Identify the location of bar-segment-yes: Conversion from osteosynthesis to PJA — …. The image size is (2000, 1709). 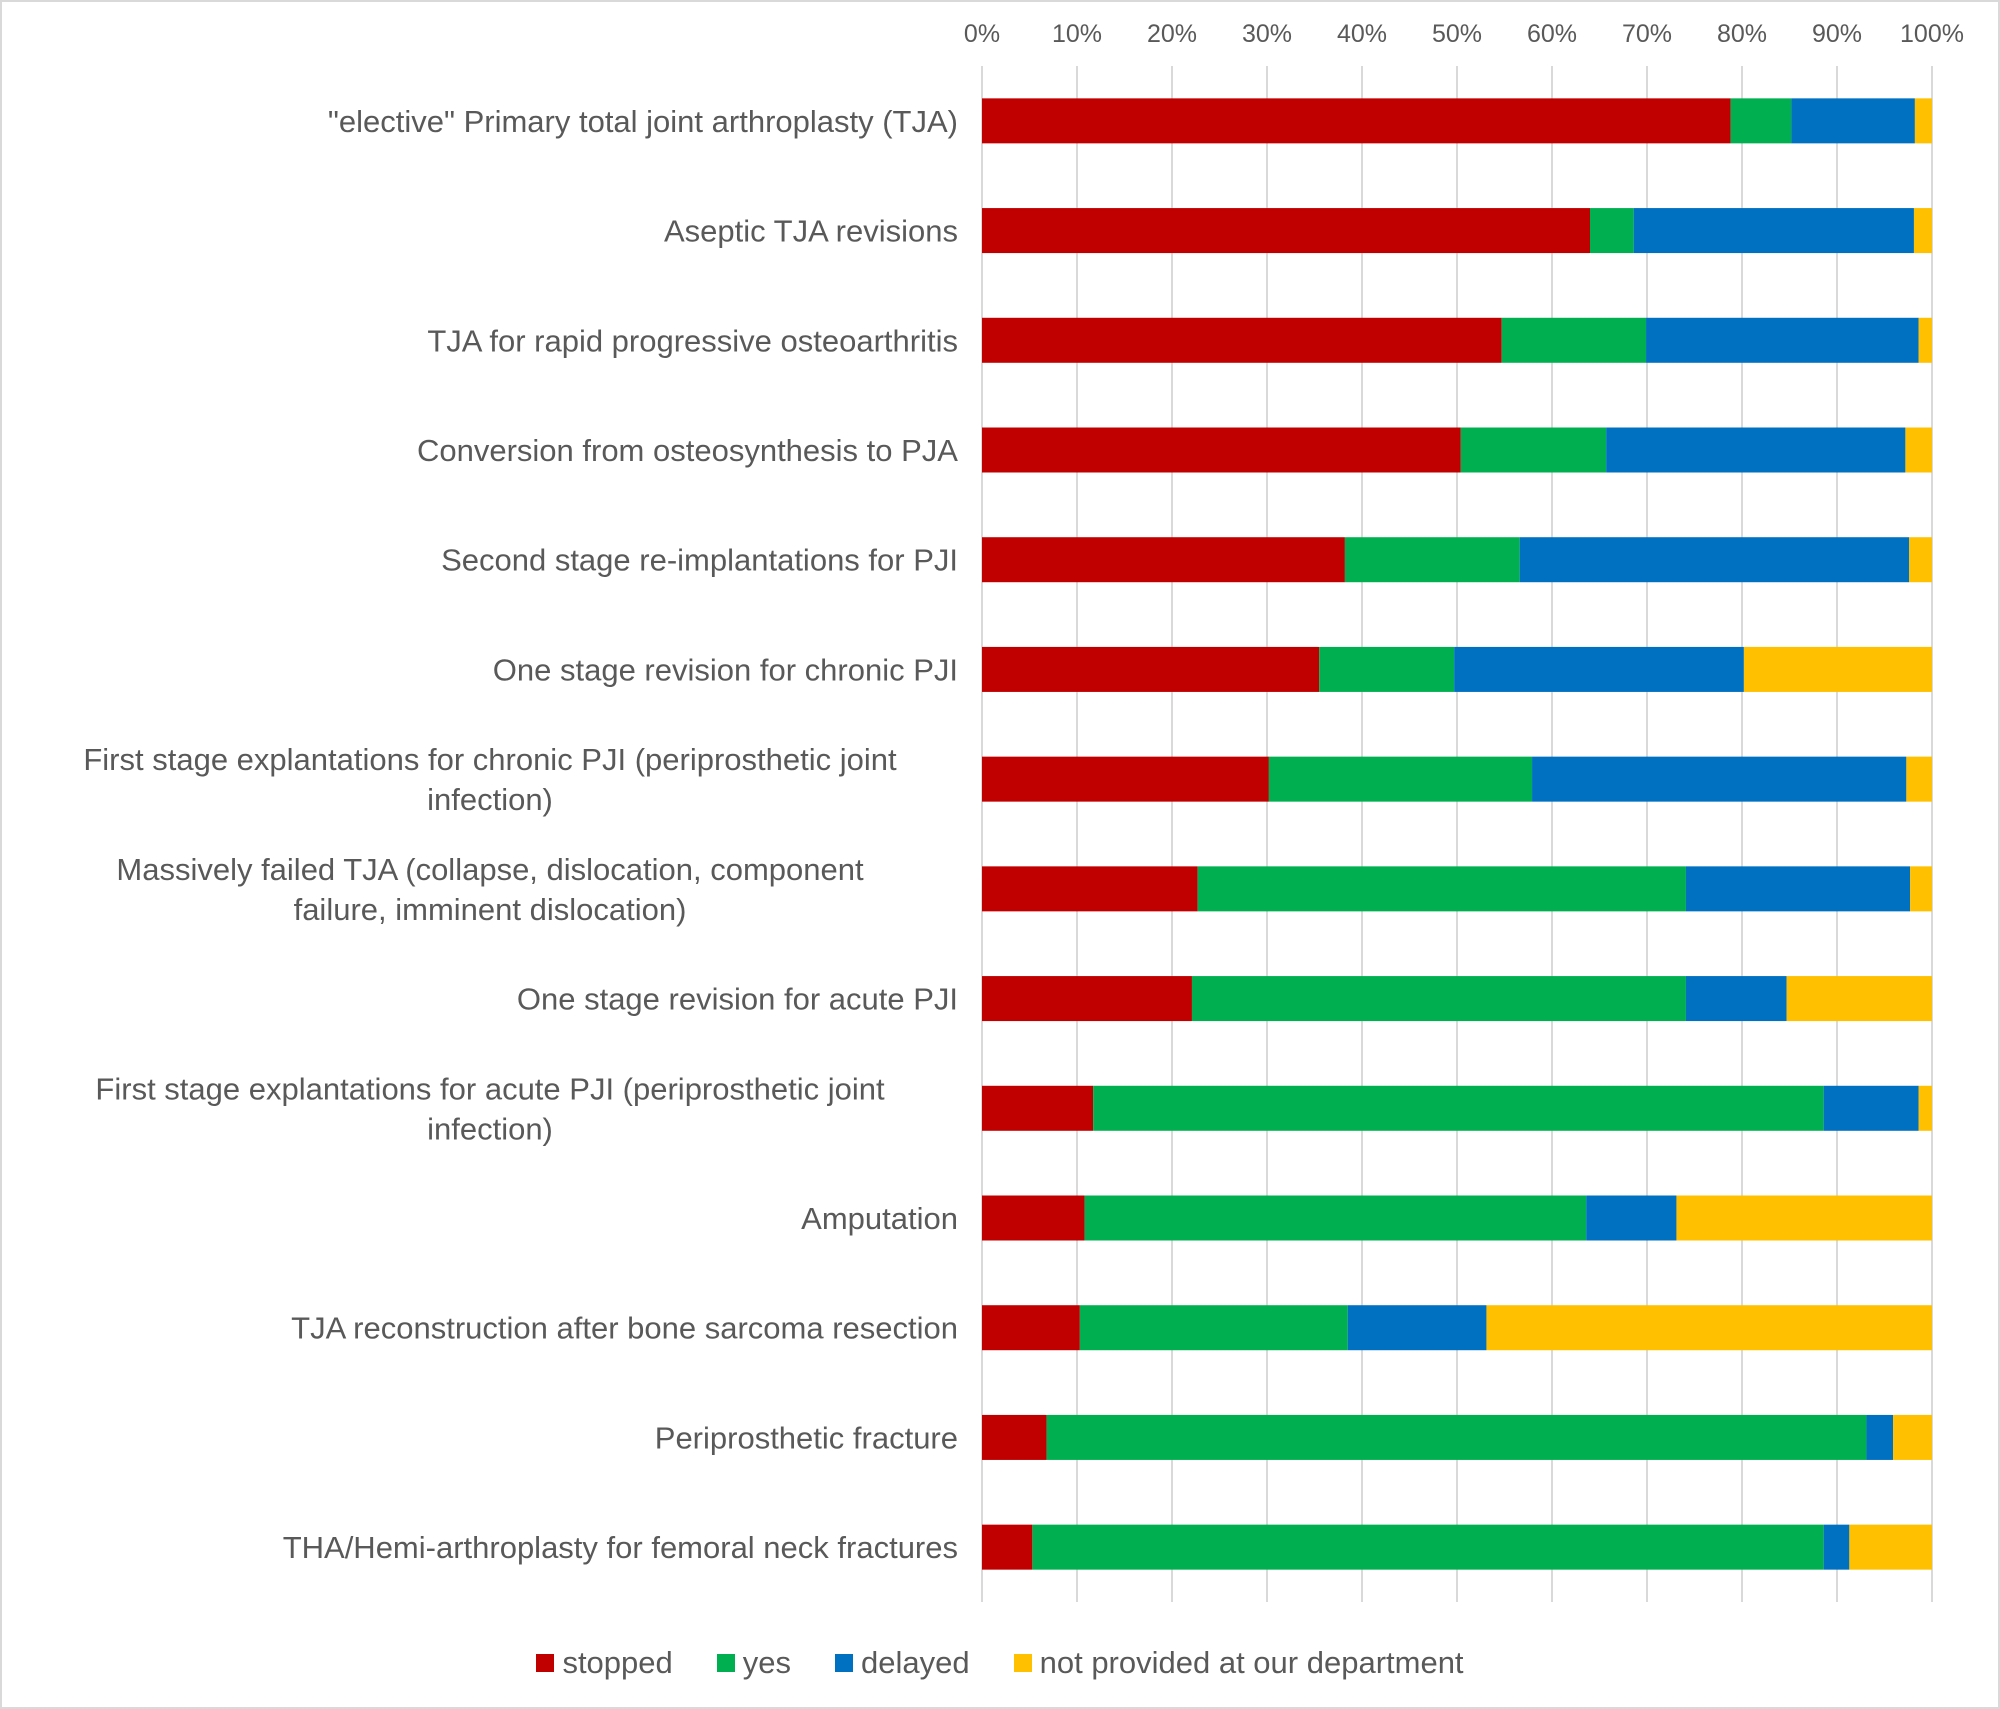
(1533, 450).